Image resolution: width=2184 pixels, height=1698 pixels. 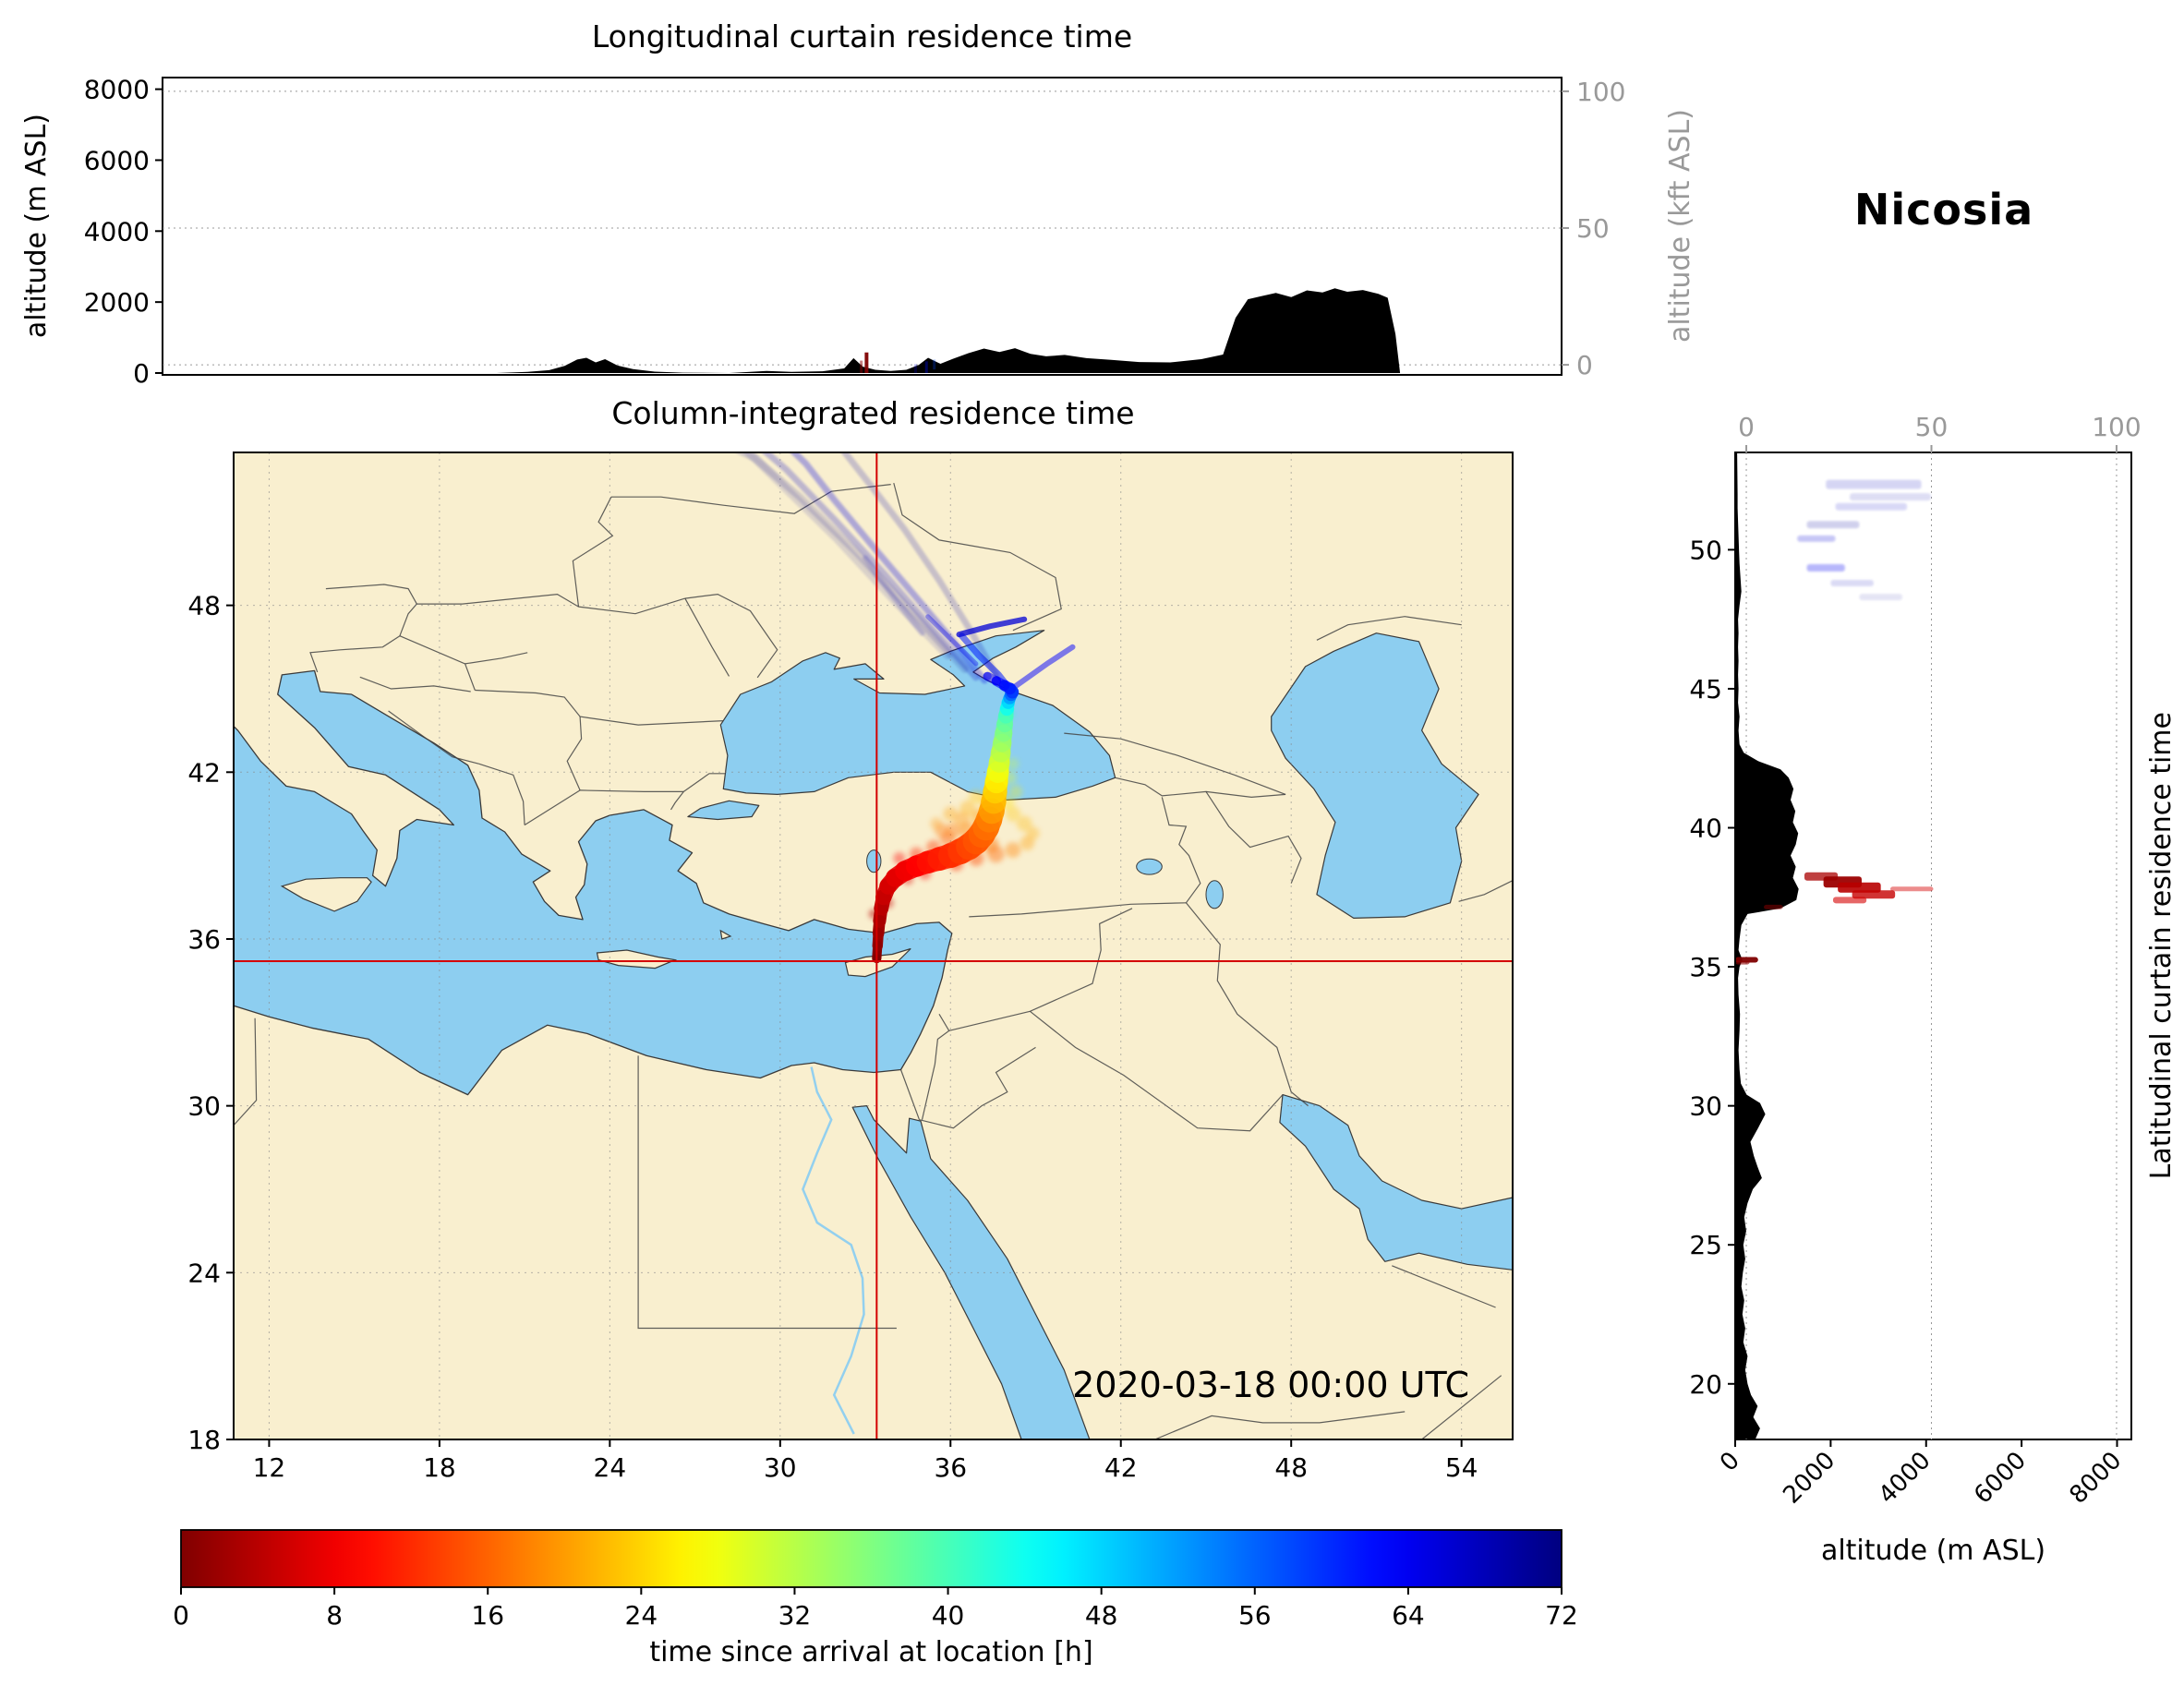 I want to click on lat-curtain-title: Latitudinal curtain residence time, so click(x=2161, y=946).